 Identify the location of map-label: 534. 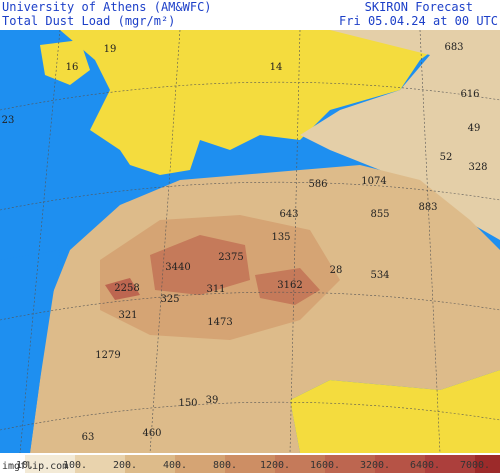
(379, 275).